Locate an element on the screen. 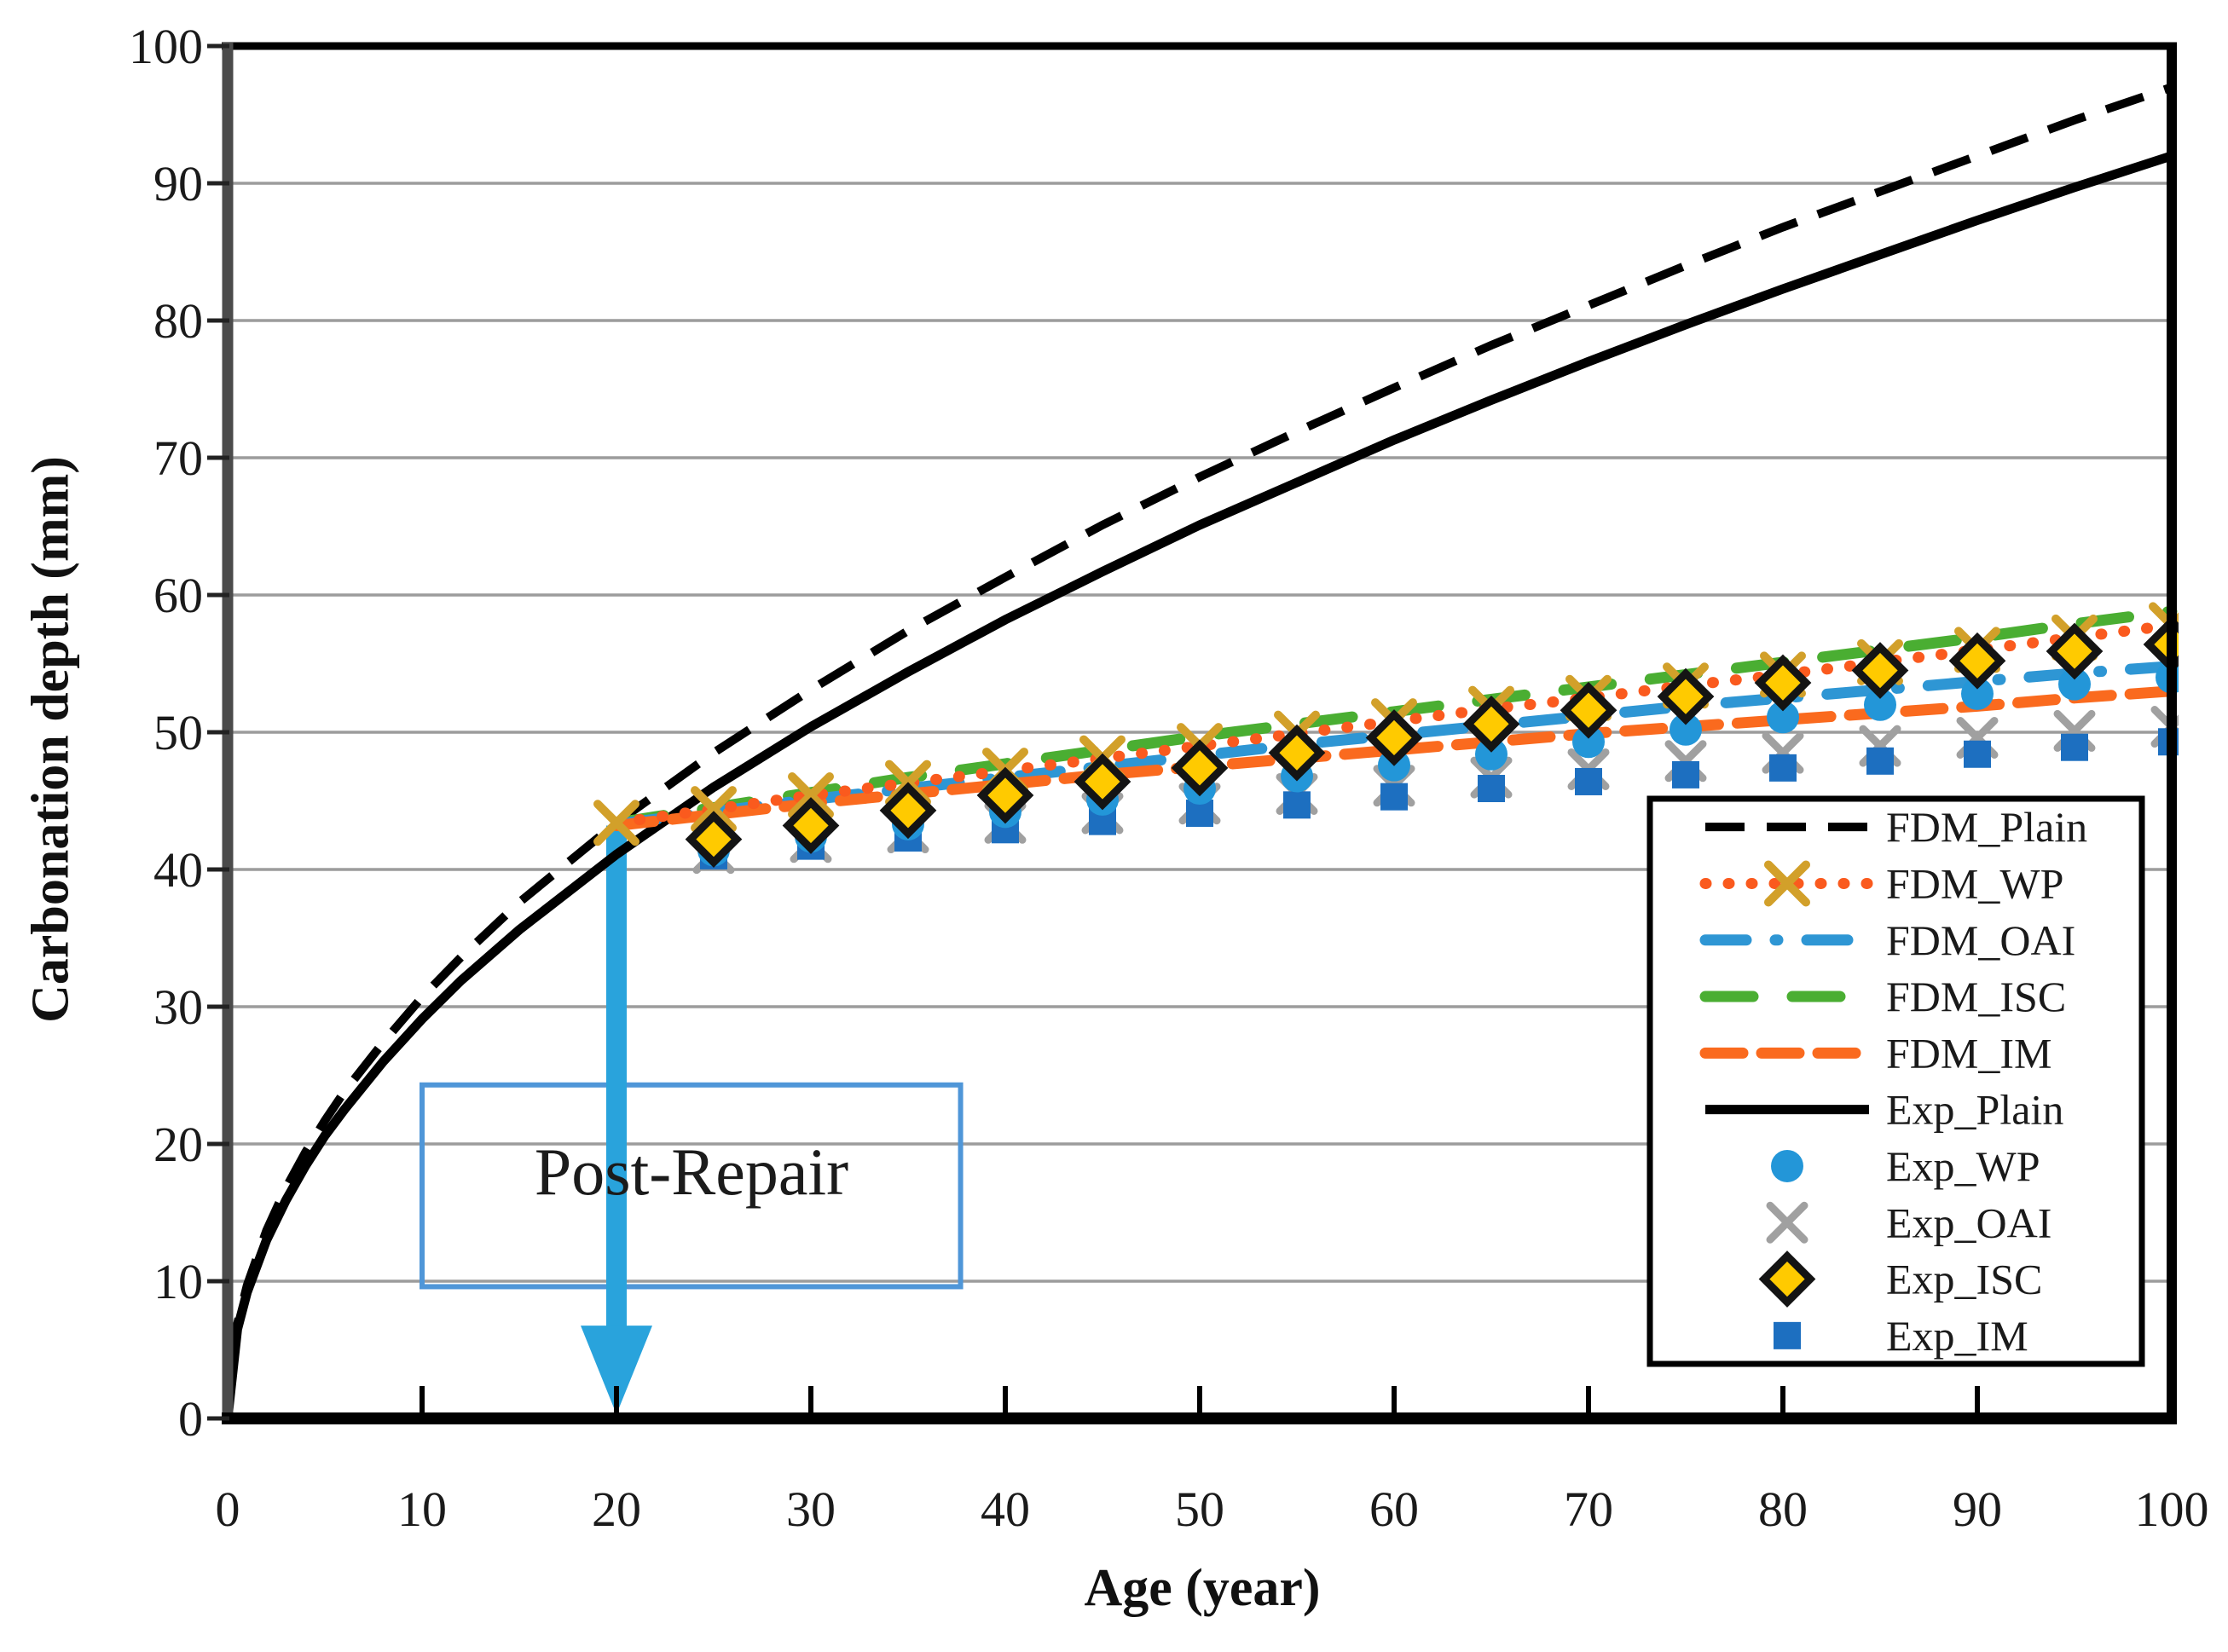 This screenshot has height=1652, width=2228. legend-label: Exp_WP is located at coordinates (1963, 1166).